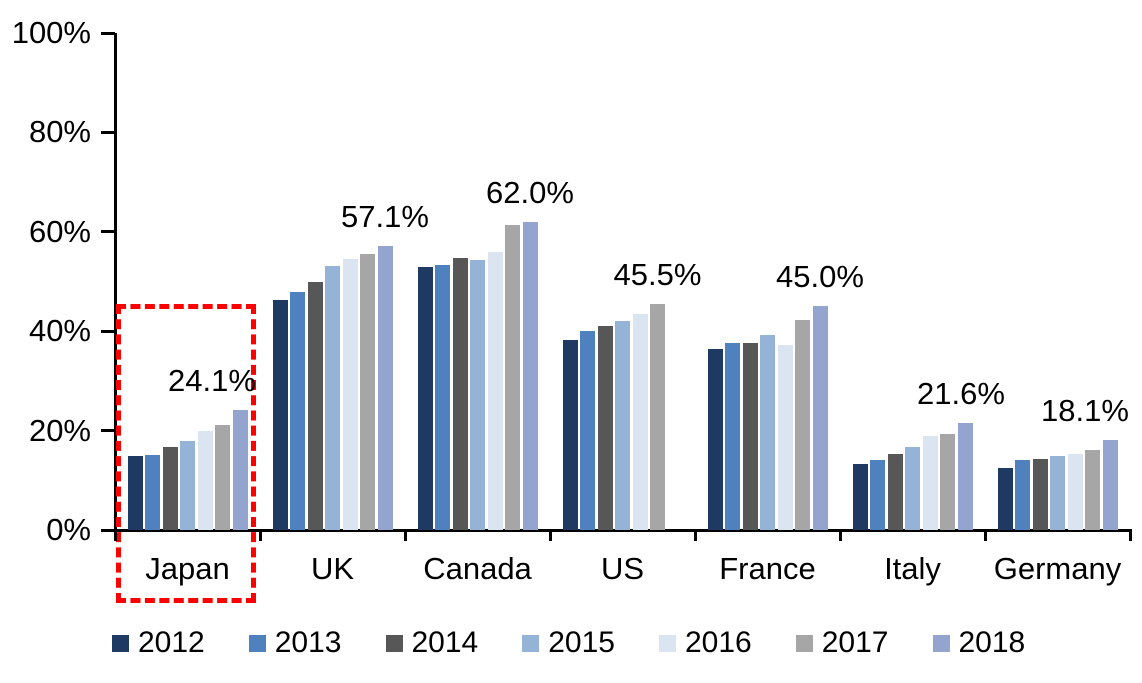 Image resolution: width=1142 pixels, height=683 pixels. I want to click on y-axis-tick-label: 0%, so click(68, 529).